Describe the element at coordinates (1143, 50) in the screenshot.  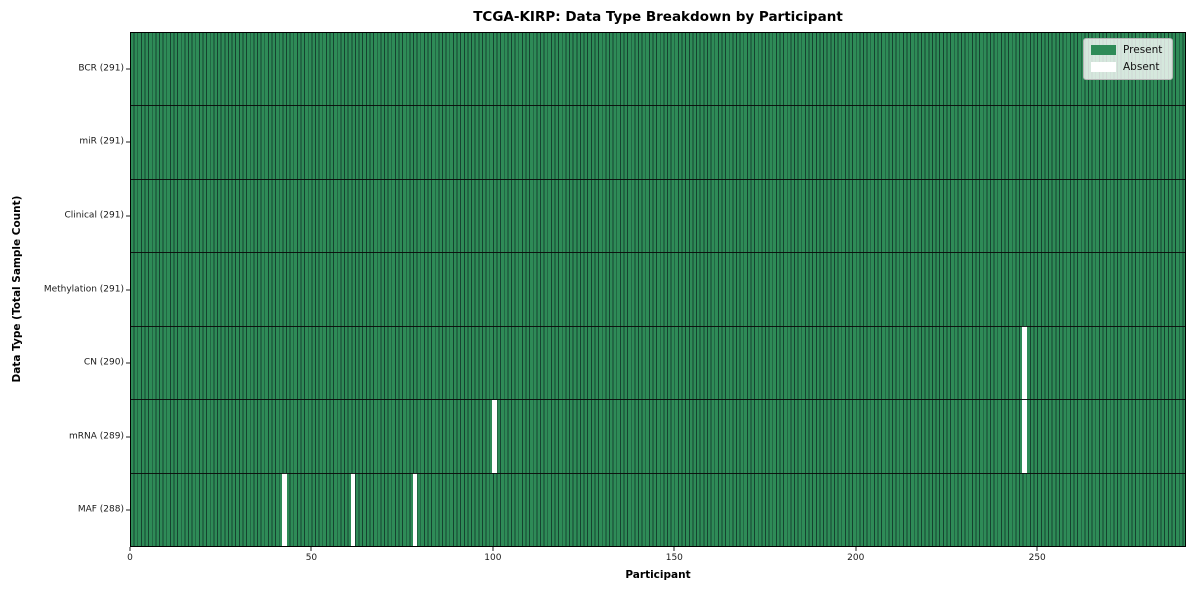
I see `legend-present-label: Present` at that location.